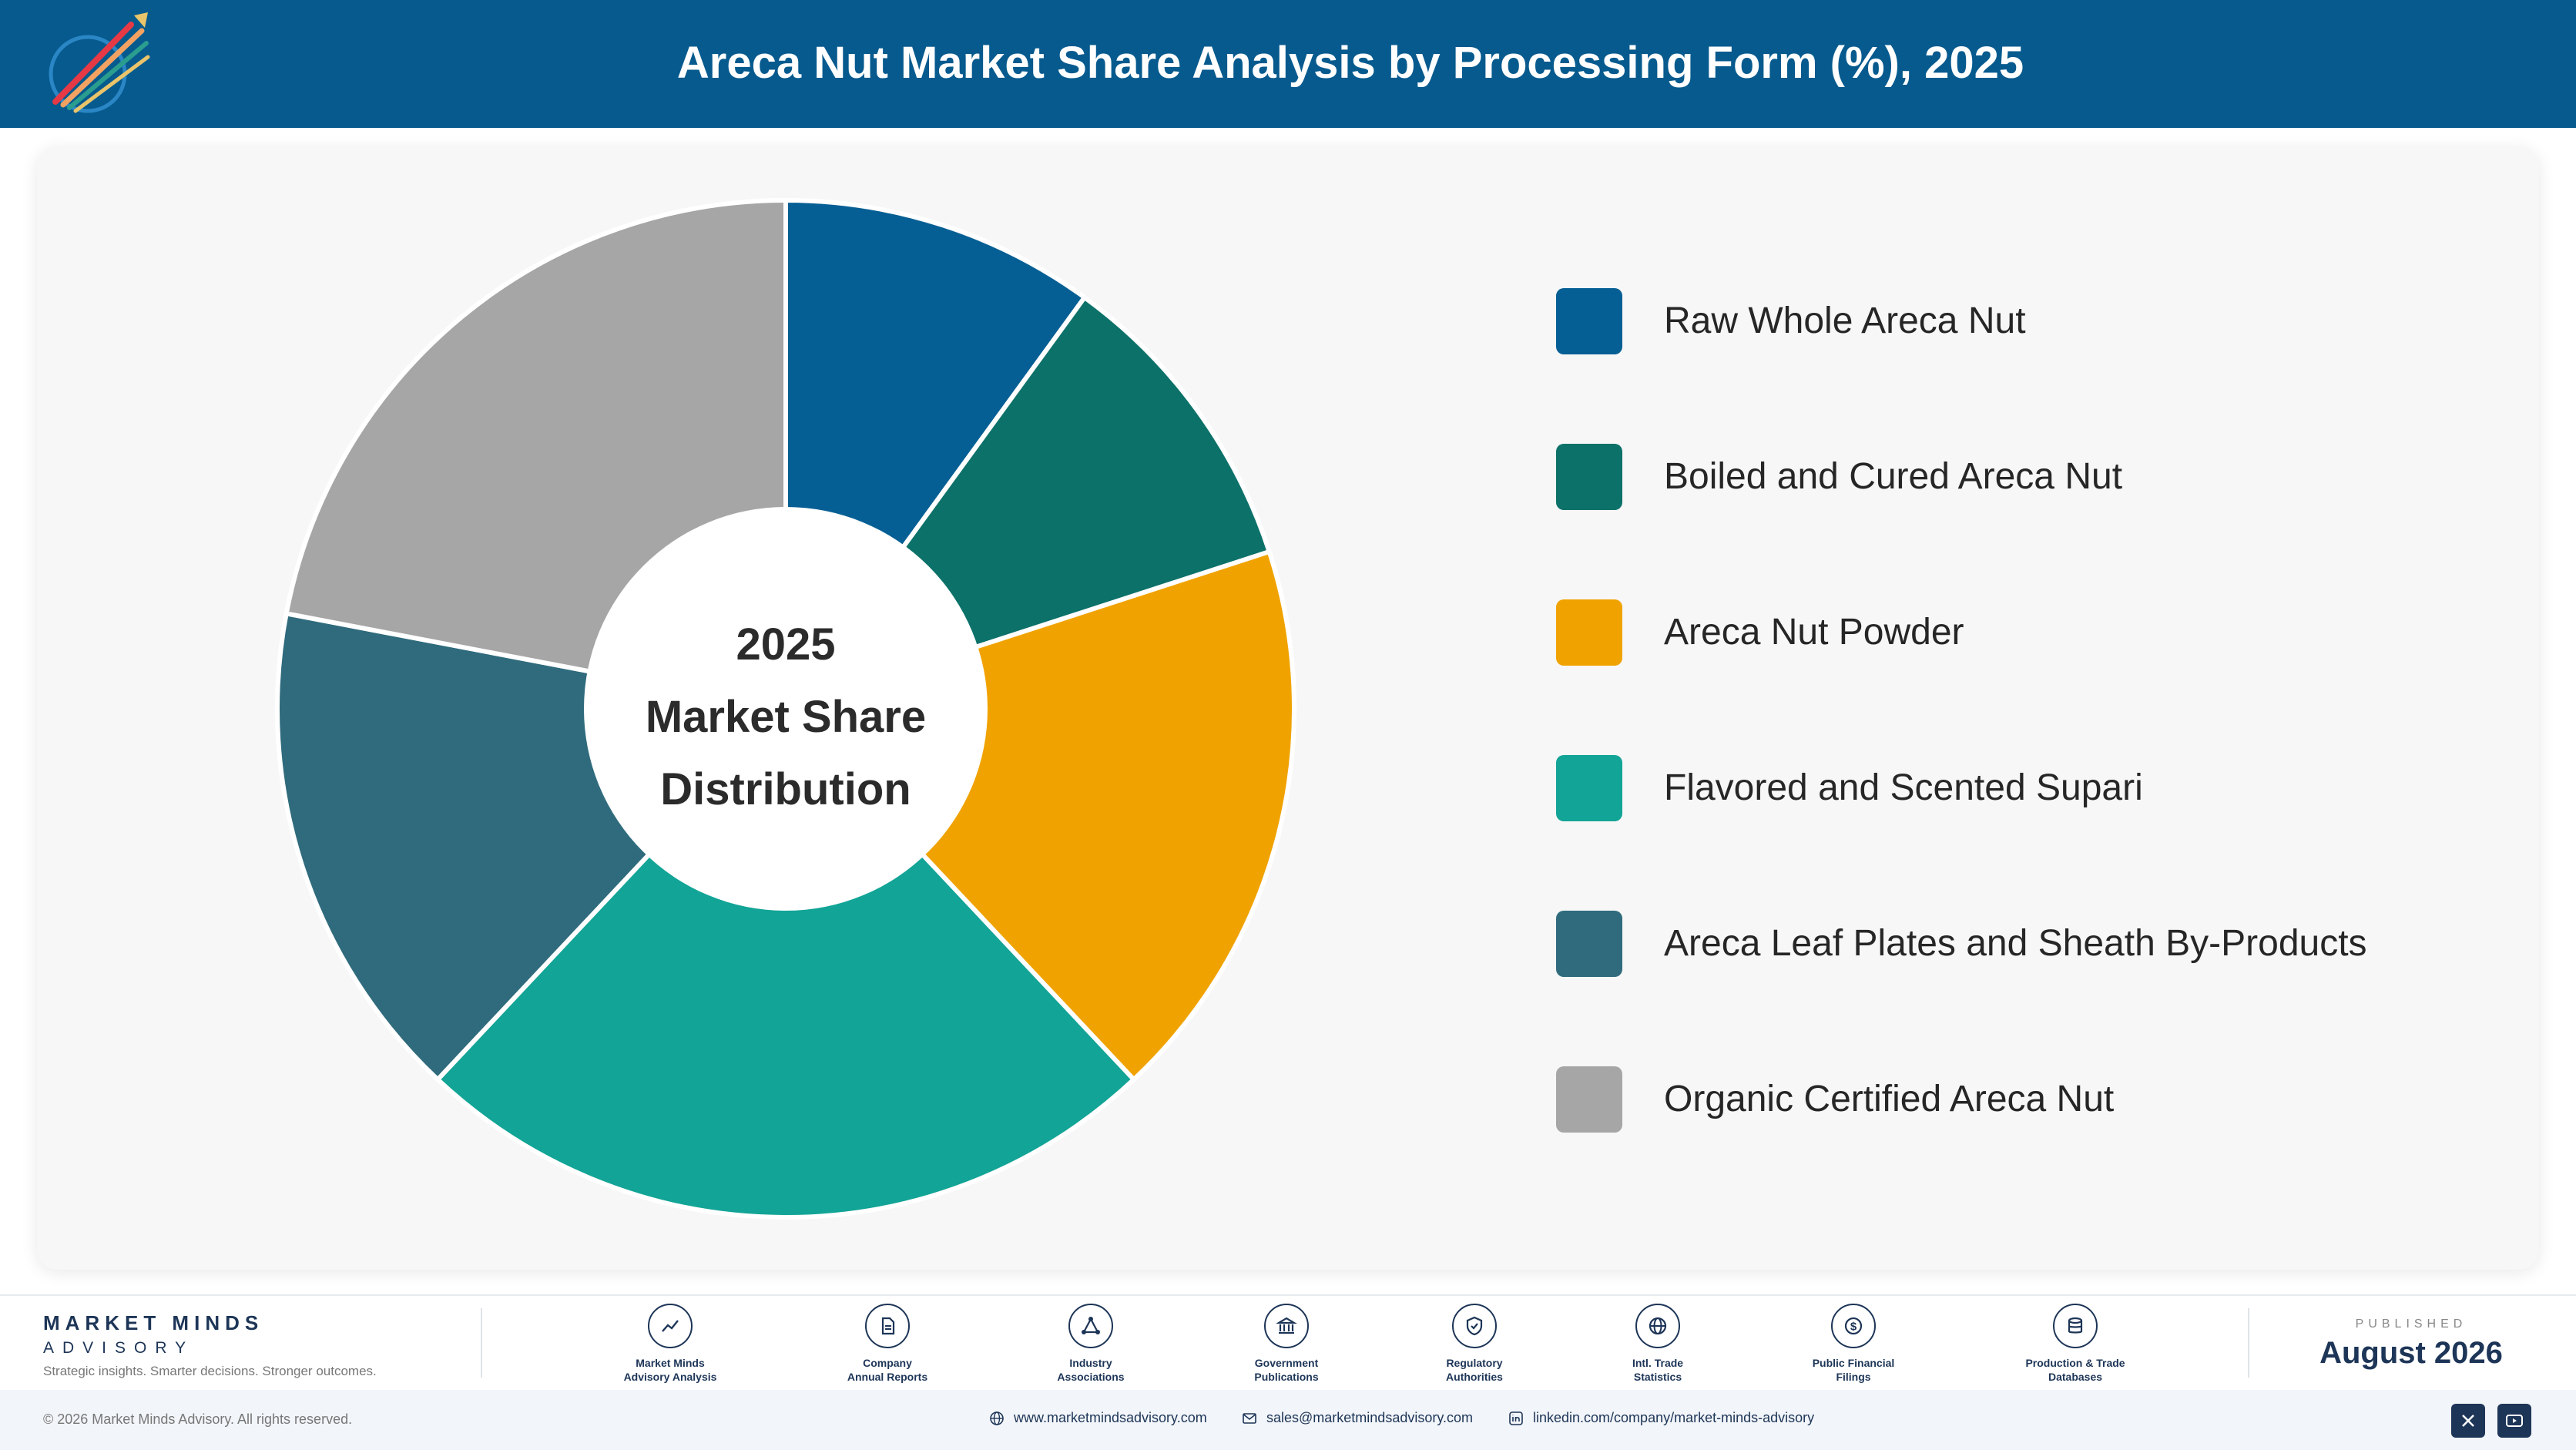 This screenshot has width=2576, height=1450. What do you see at coordinates (887, 1326) in the screenshot?
I see `document-icon` at bounding box center [887, 1326].